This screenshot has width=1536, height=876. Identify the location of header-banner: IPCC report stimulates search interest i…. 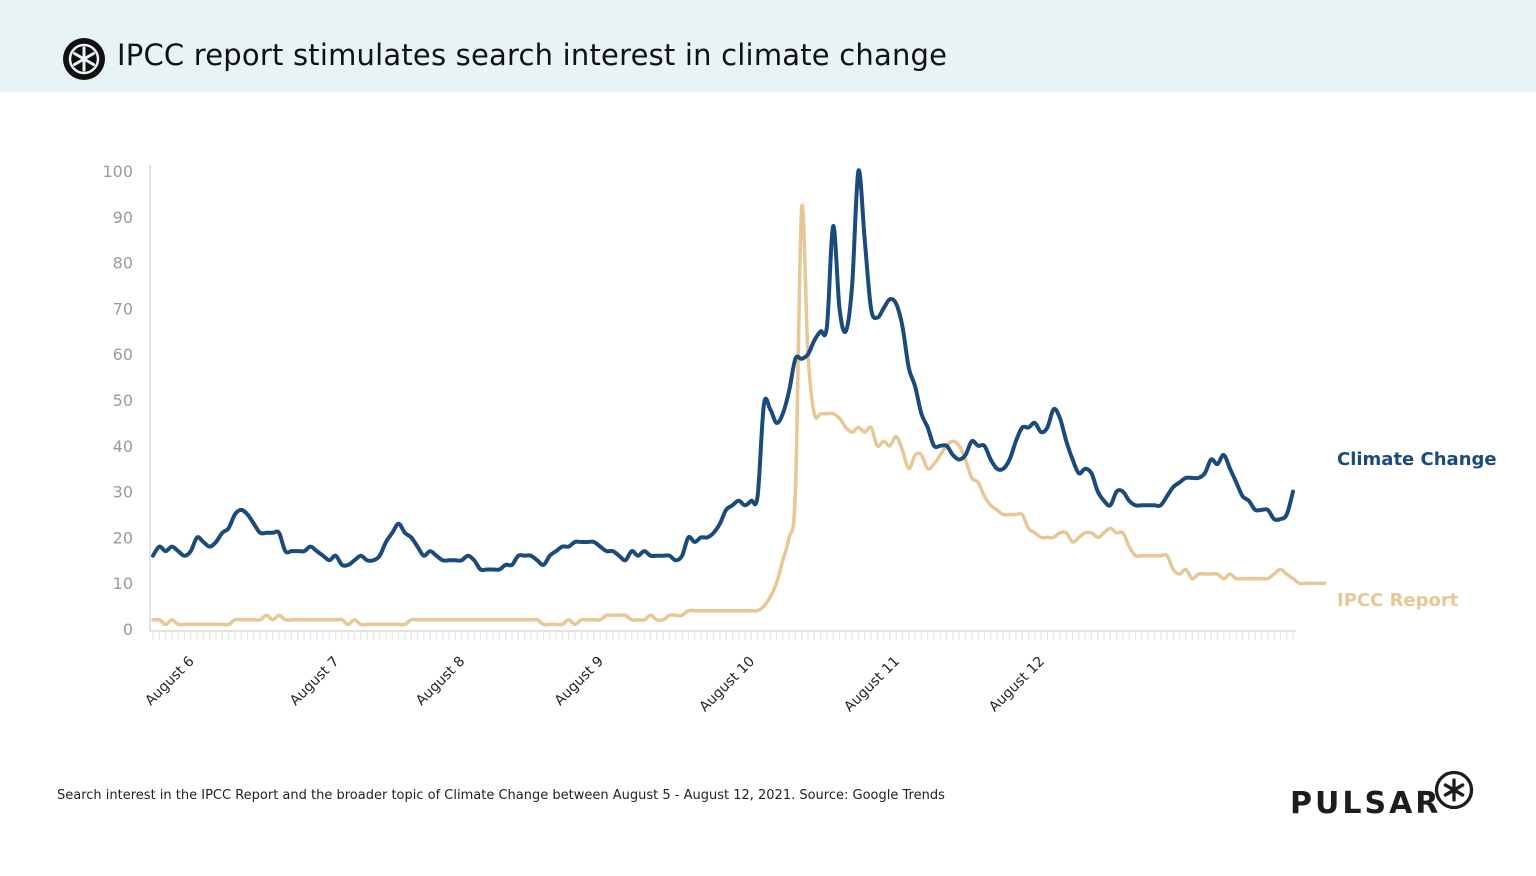
(768, 46).